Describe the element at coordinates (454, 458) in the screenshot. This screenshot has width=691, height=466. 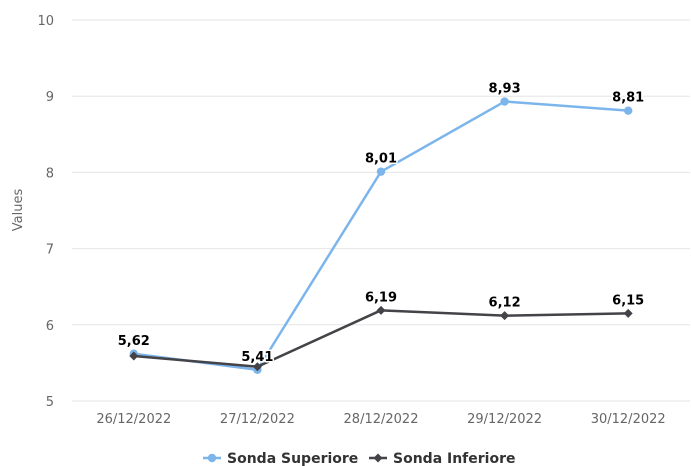
I see `legend-item-1: Sonda Inferiore` at that location.